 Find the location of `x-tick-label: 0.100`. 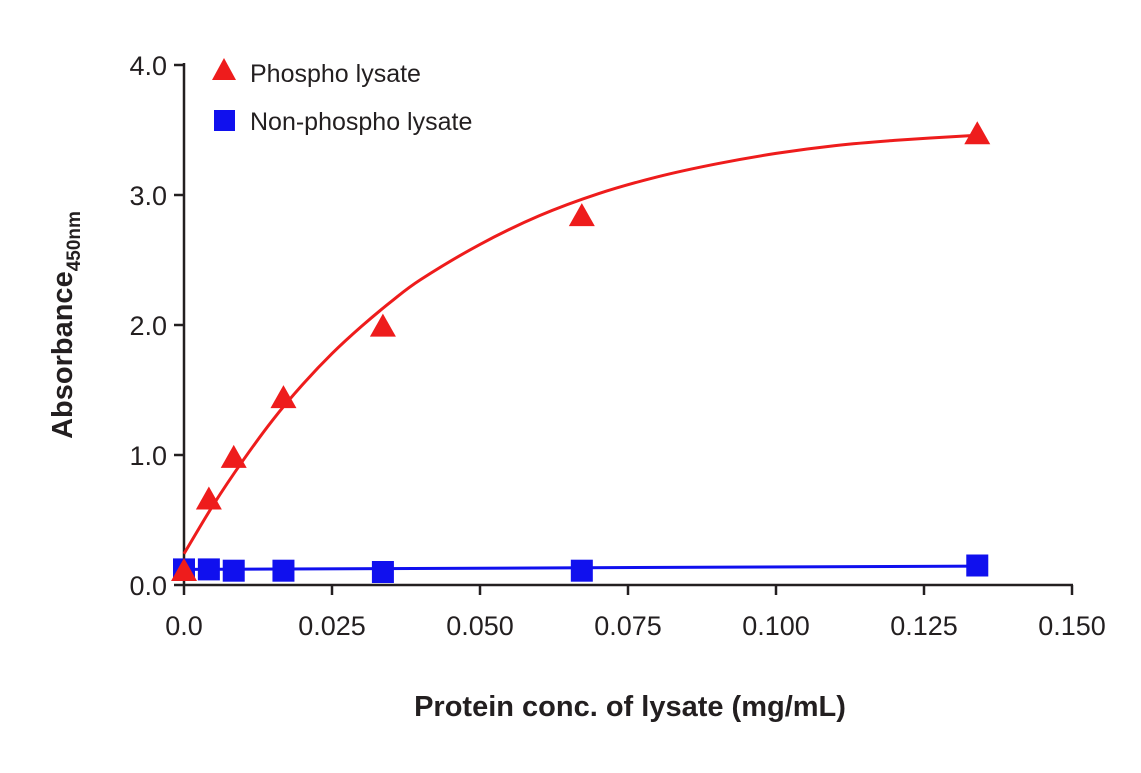

x-tick-label: 0.100 is located at coordinates (776, 626).